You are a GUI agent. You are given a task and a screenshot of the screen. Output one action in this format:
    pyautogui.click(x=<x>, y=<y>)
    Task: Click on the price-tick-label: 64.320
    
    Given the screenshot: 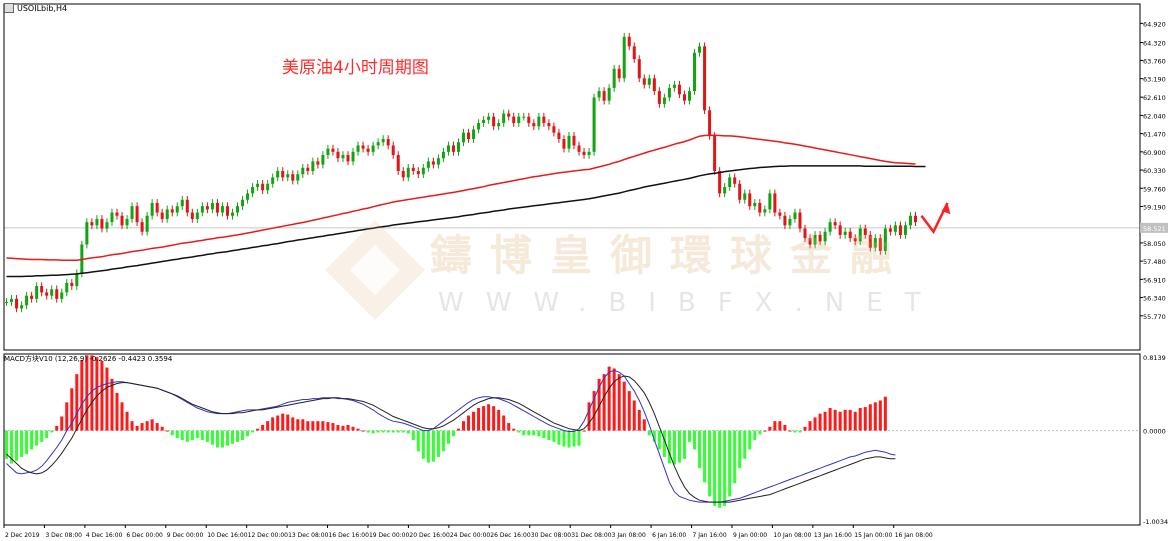 What is the action you would take?
    pyautogui.click(x=1154, y=44)
    